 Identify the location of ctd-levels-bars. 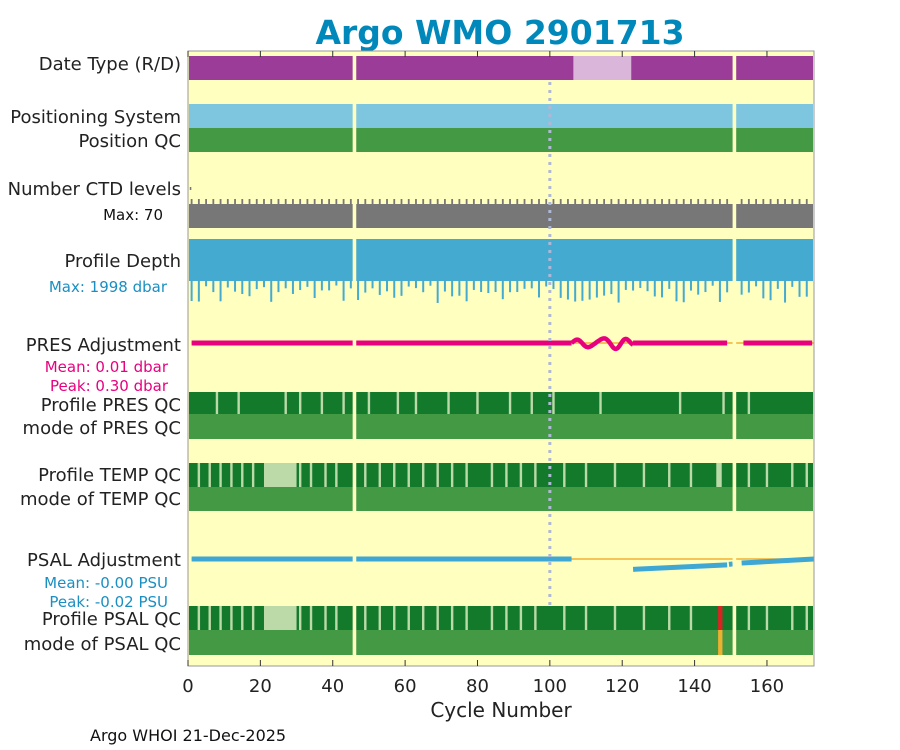
(501, 207).